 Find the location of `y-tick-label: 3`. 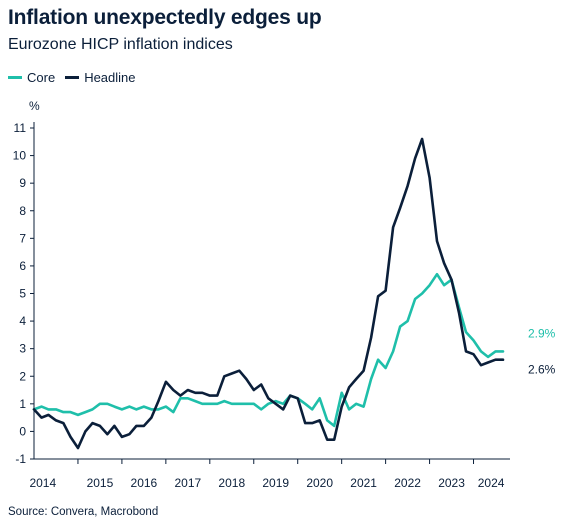

y-tick-label: 3 is located at coordinates (22, 349).